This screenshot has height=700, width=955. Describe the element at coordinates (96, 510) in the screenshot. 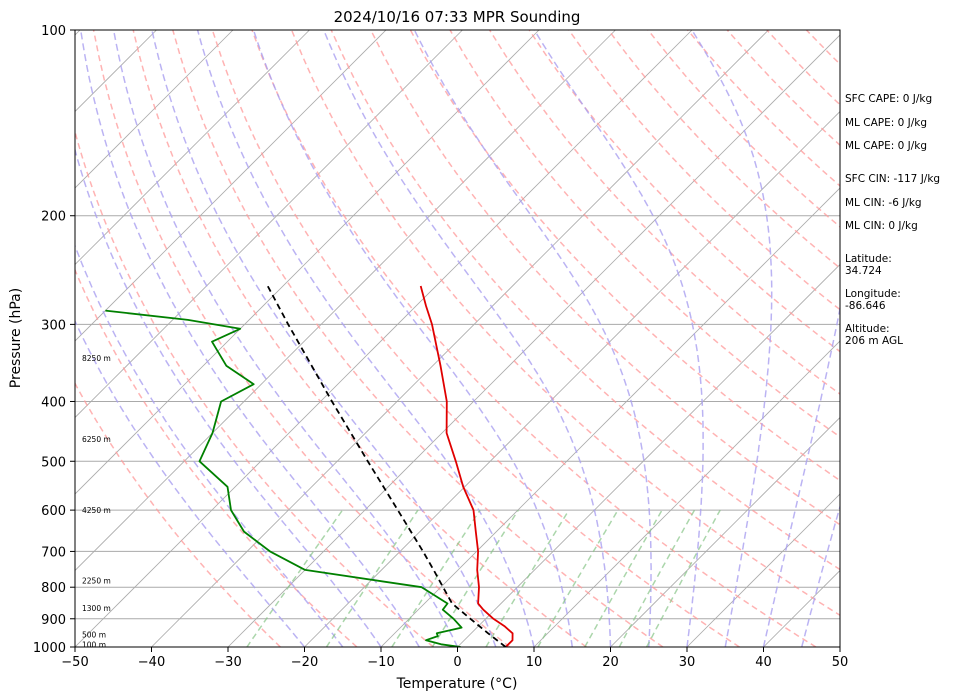

I see `height-label: 4250 m` at that location.